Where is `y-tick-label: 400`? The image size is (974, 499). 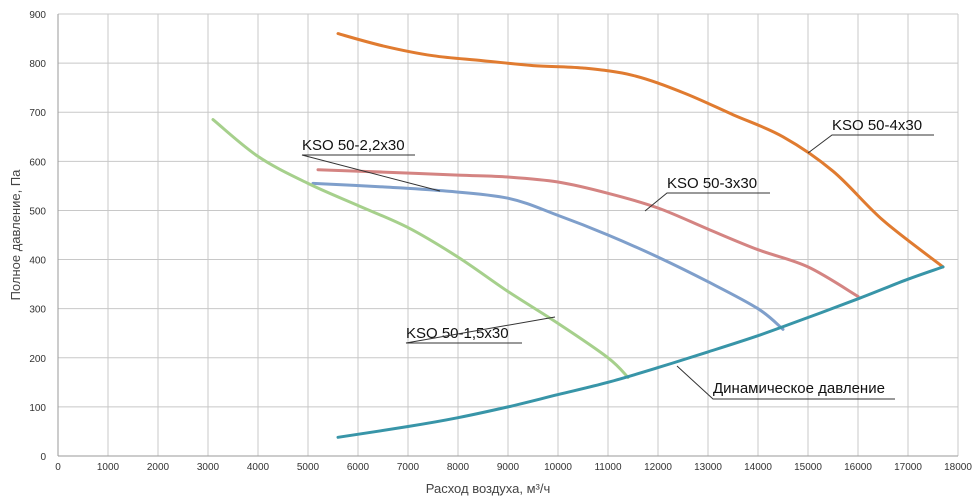
y-tick-label: 400 is located at coordinates (37, 261).